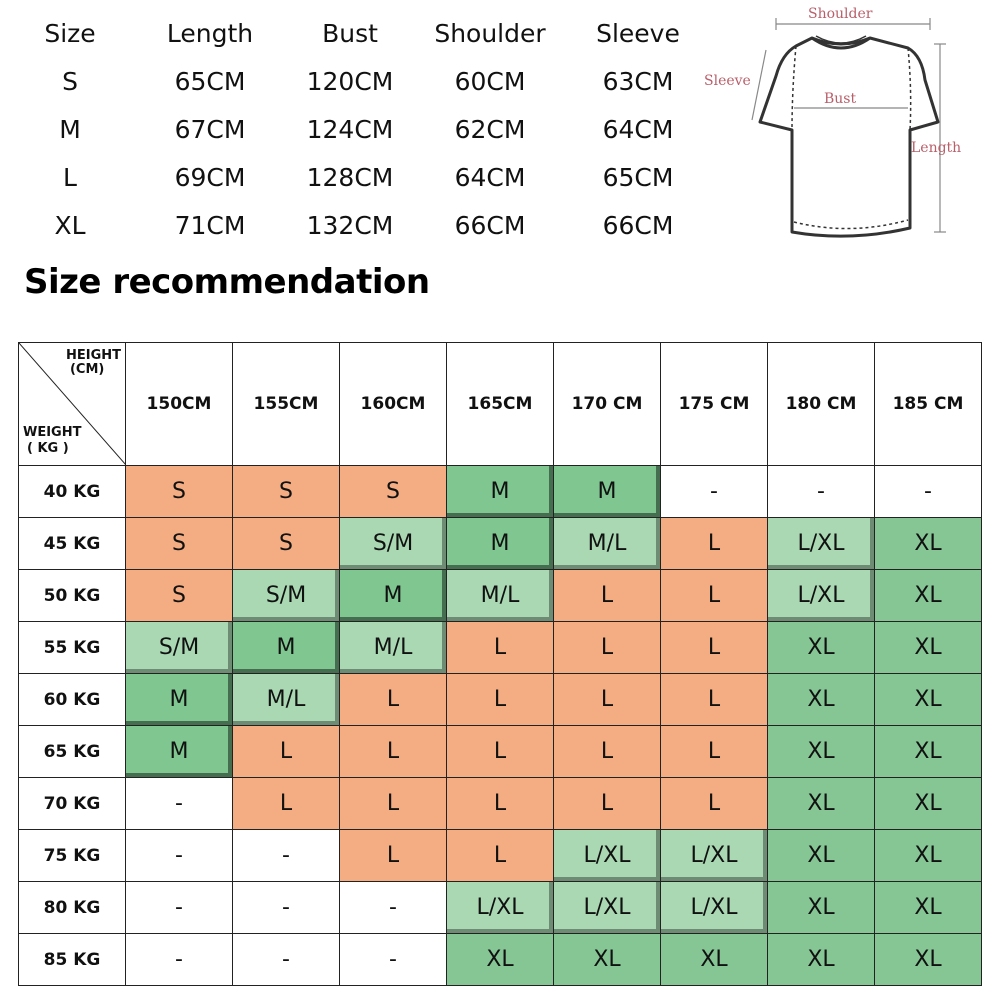  Describe the element at coordinates (500, 595) in the screenshot. I see `table-row: 50 KG S S/M M M/L L L L/XL XL` at that location.